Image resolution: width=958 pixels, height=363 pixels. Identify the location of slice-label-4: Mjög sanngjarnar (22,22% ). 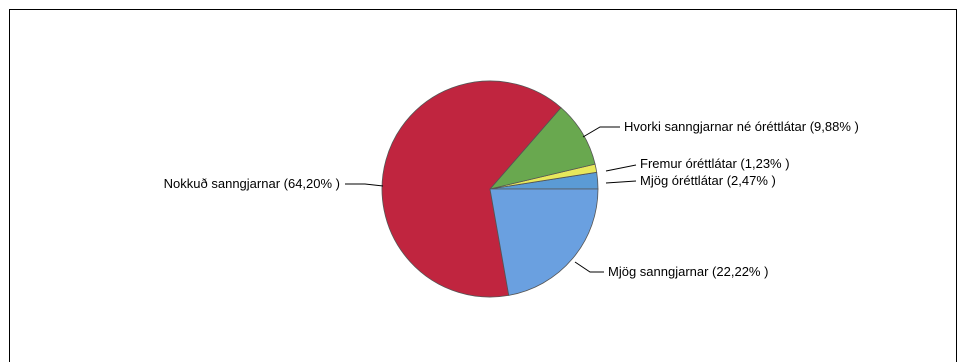
(688, 271).